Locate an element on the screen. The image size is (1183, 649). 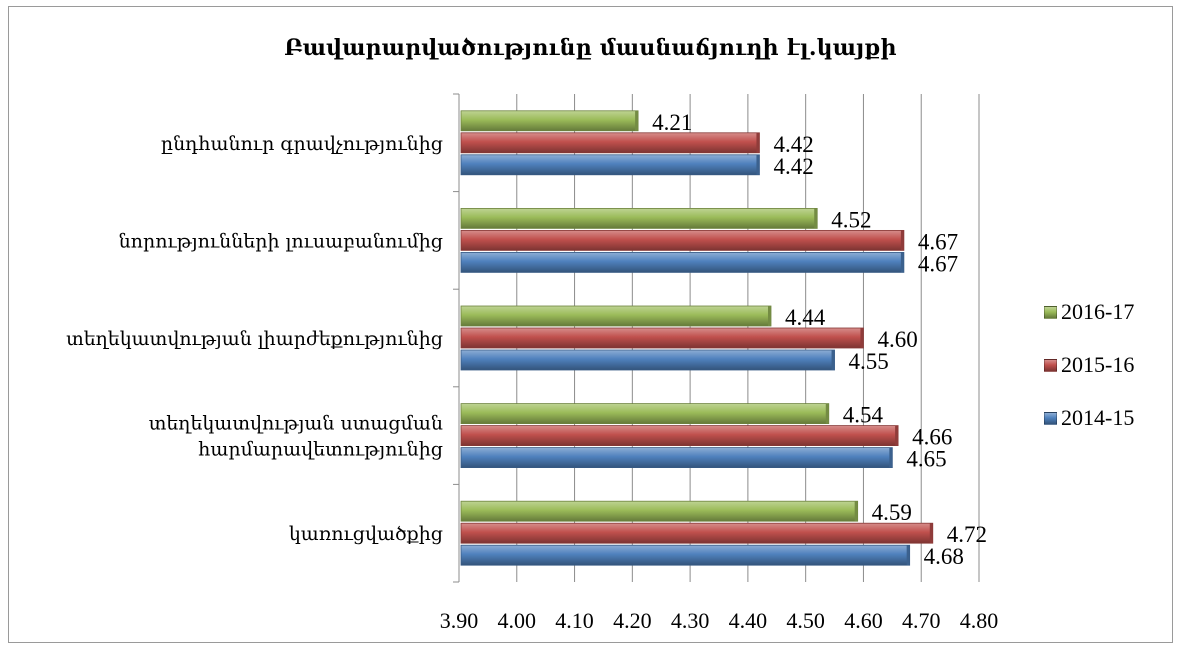
data-label: 4.72 is located at coordinates (967, 534).